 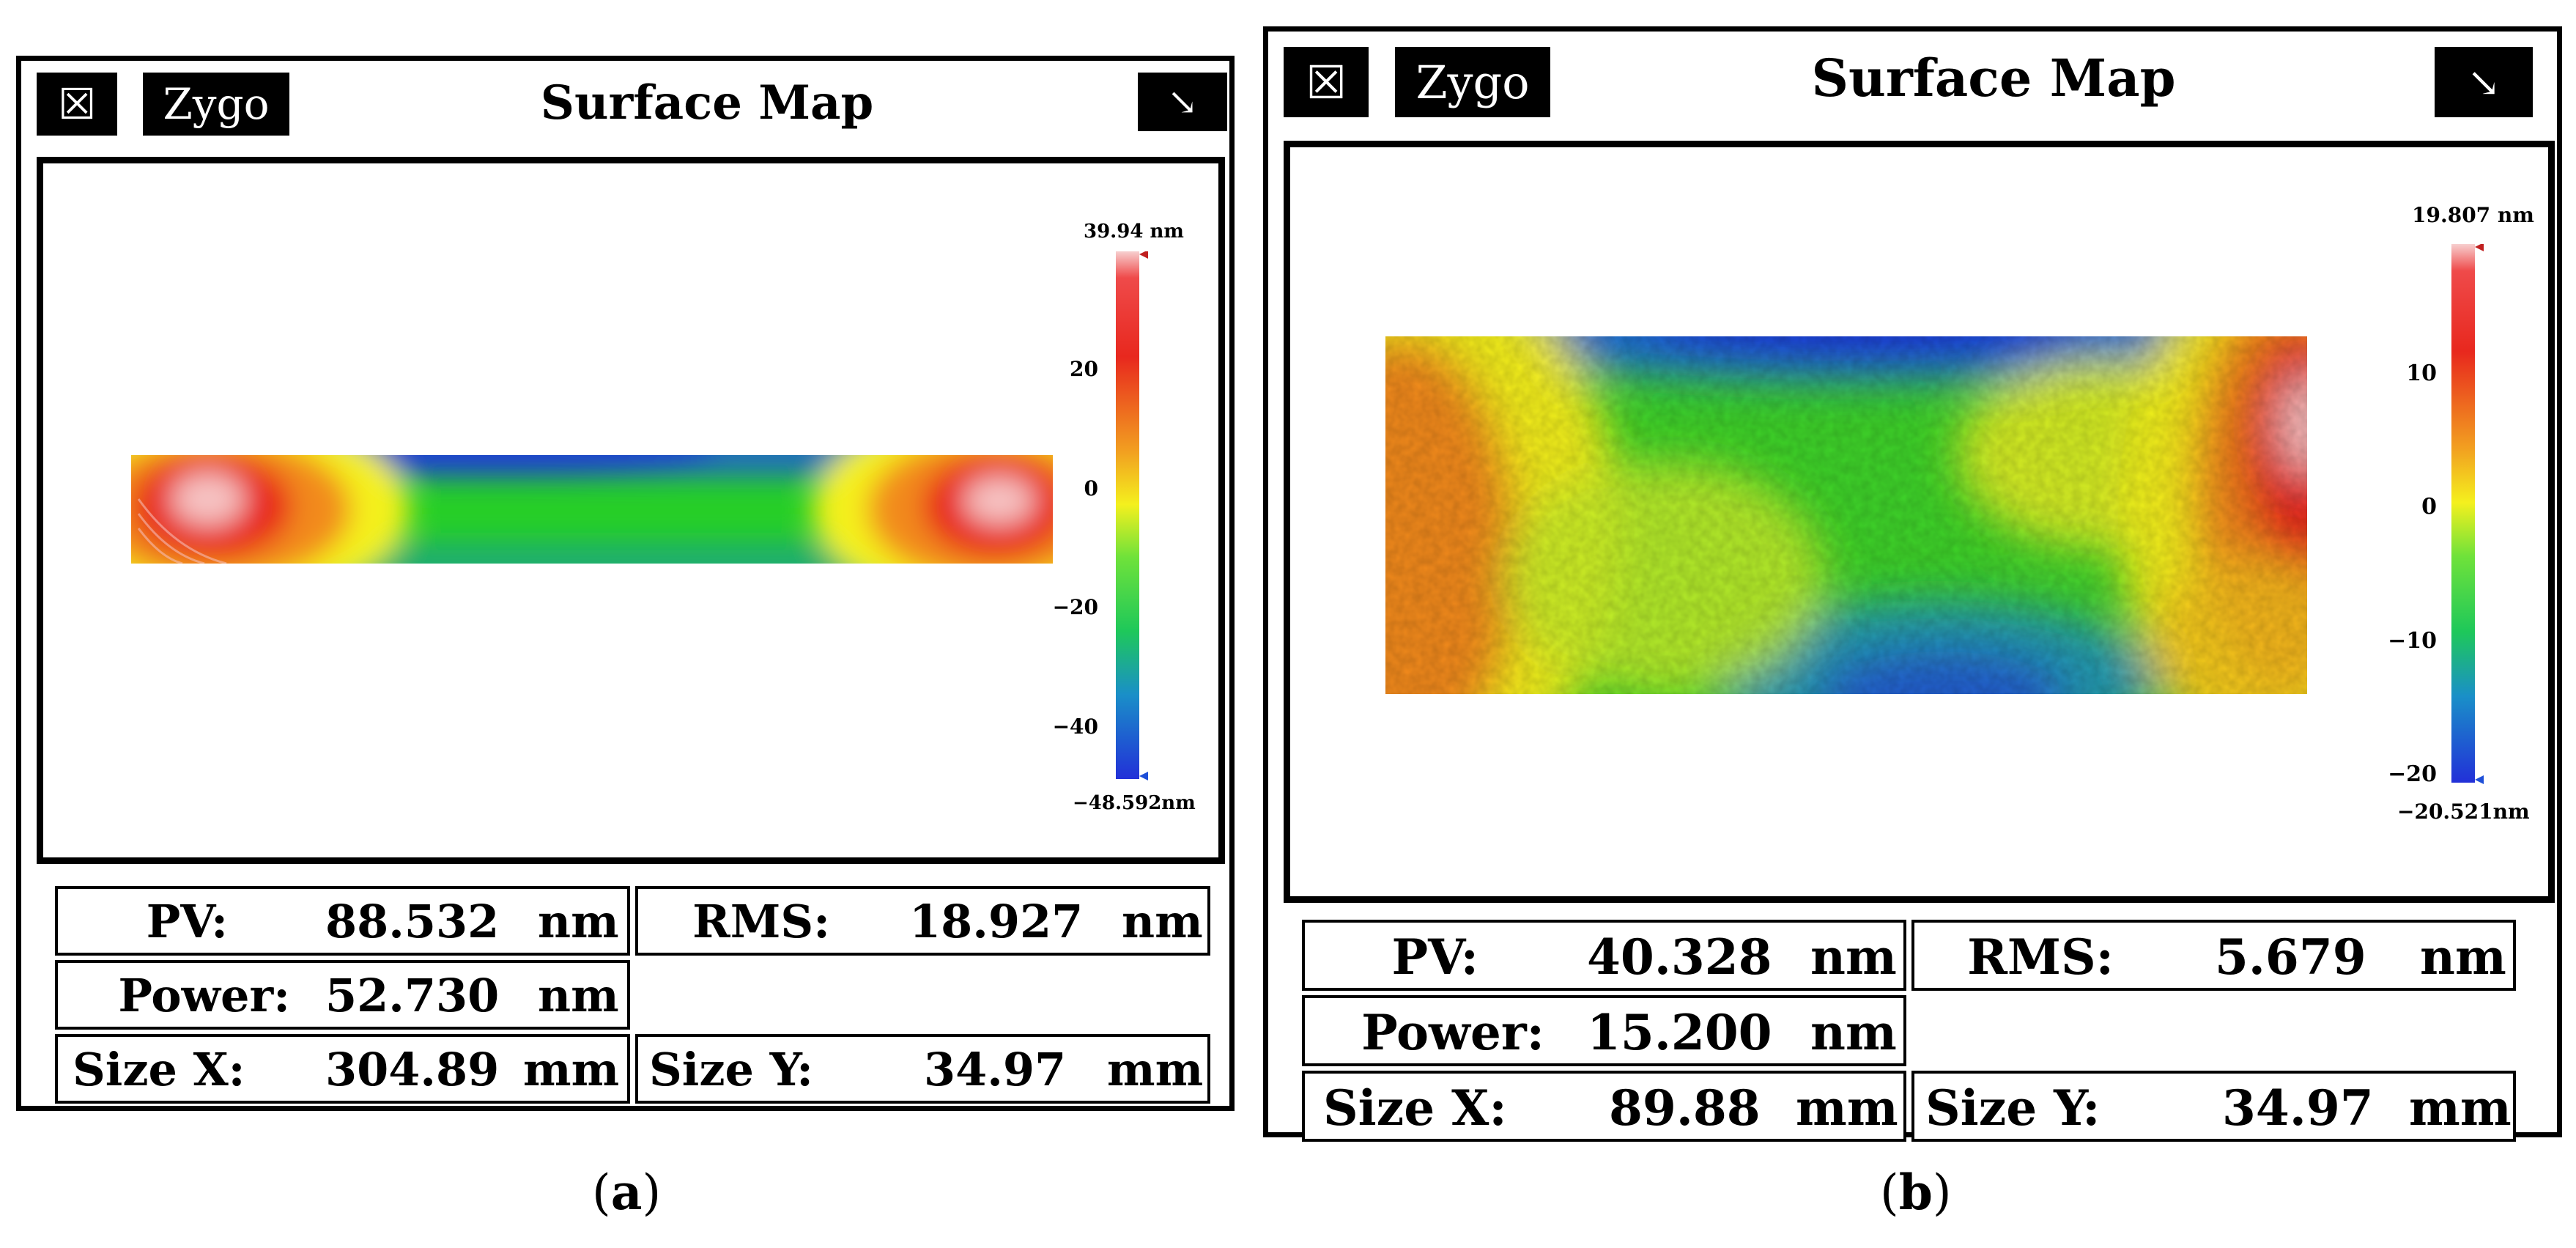 What do you see at coordinates (2463, 812) in the screenshot?
I see `colorbar-min-label: −20.521nm` at bounding box center [2463, 812].